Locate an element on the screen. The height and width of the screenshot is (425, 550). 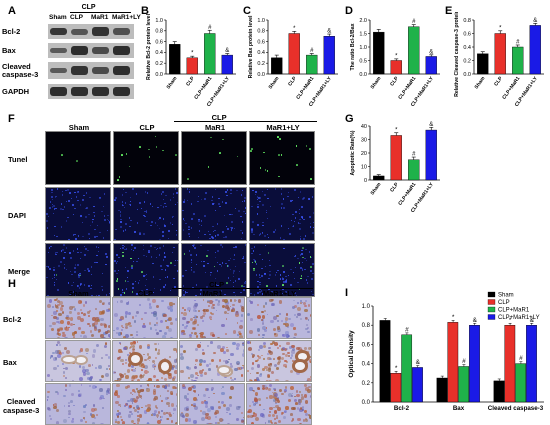
y-tick-label: 0.0 is located at coordinates (363, 75).